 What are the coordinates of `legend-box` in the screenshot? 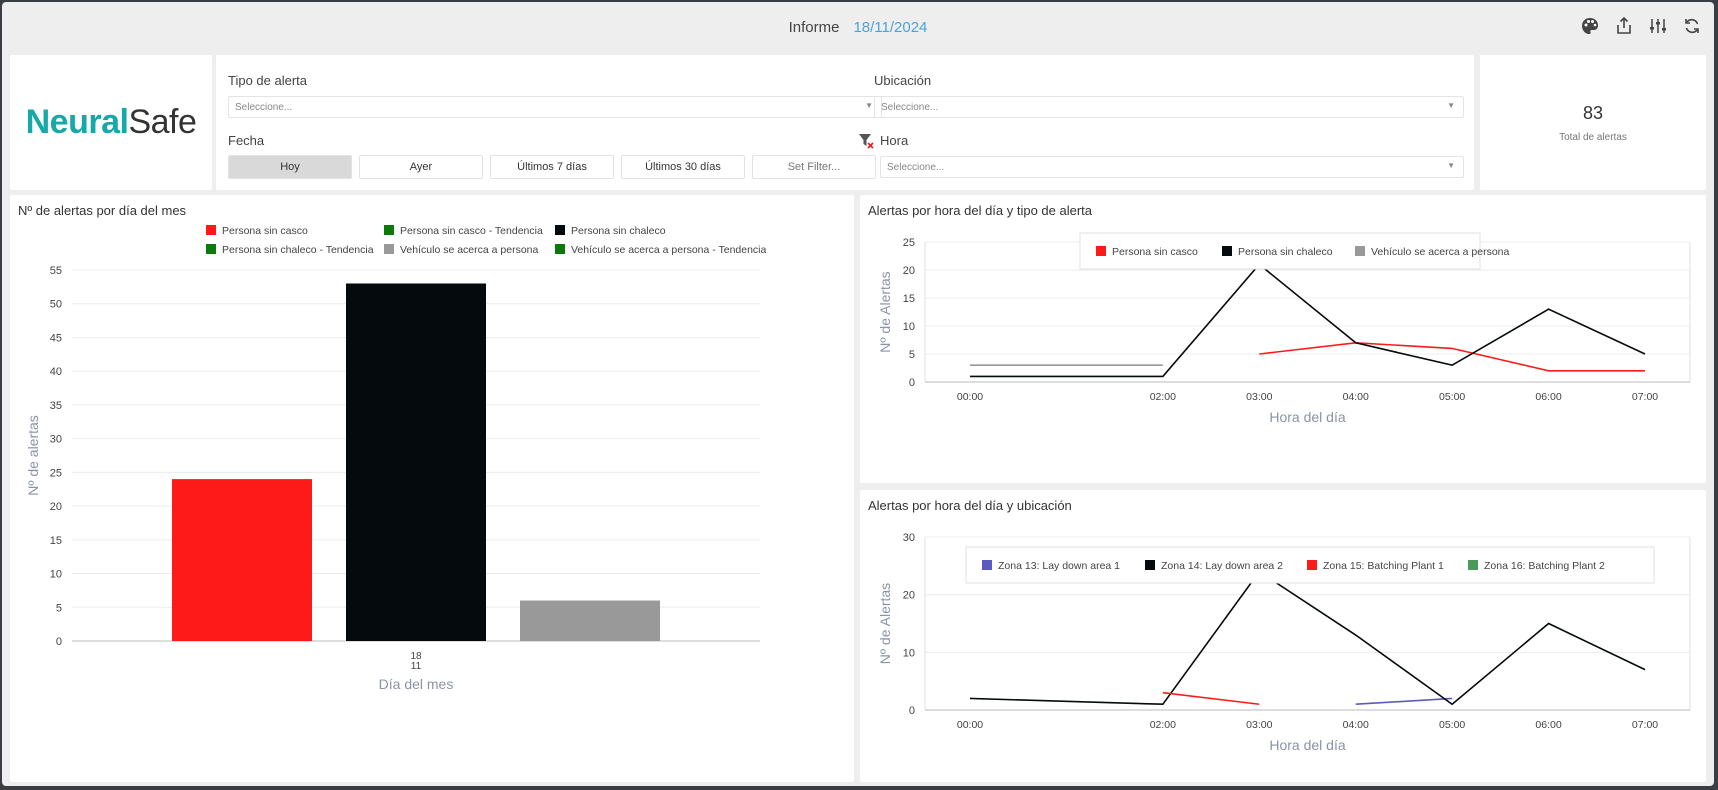 It's located at (1280, 251).